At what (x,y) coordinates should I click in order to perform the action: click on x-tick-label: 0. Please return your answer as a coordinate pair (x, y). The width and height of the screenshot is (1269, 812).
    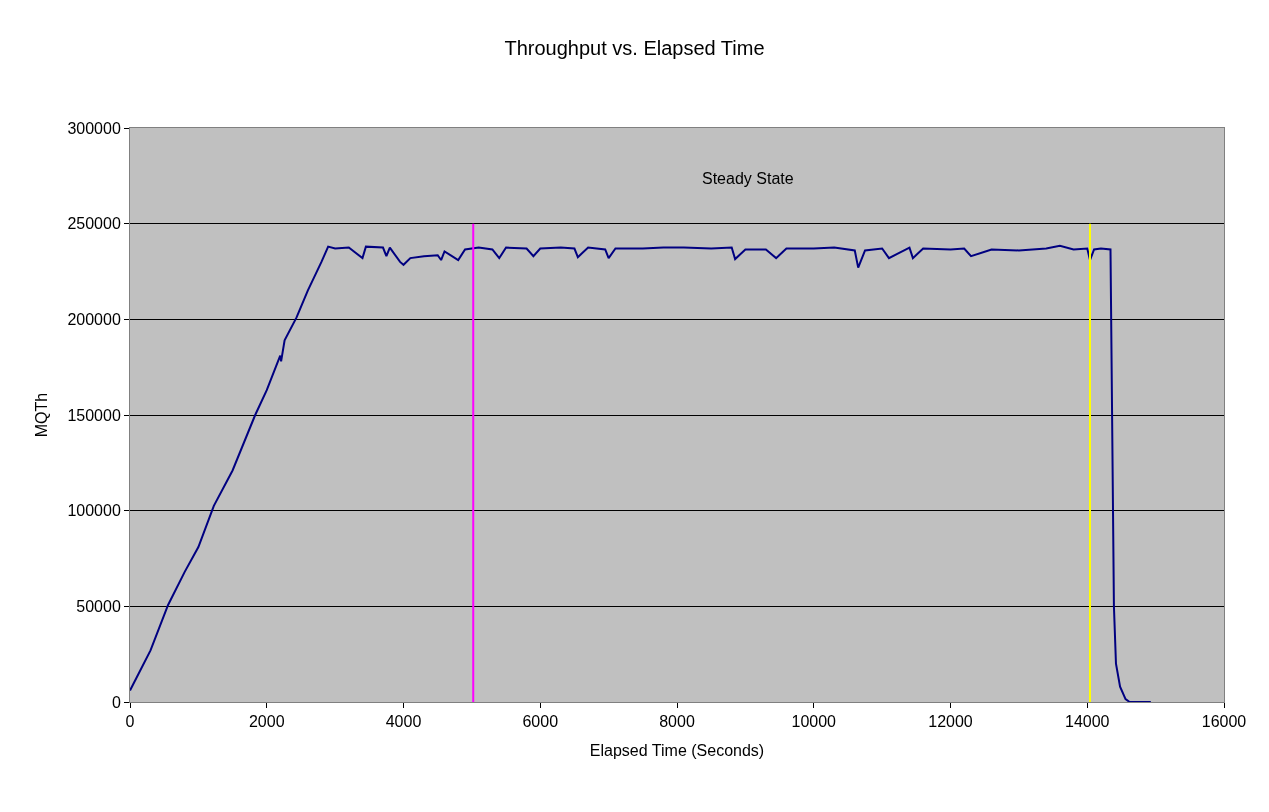
    Looking at the image, I should click on (130, 722).